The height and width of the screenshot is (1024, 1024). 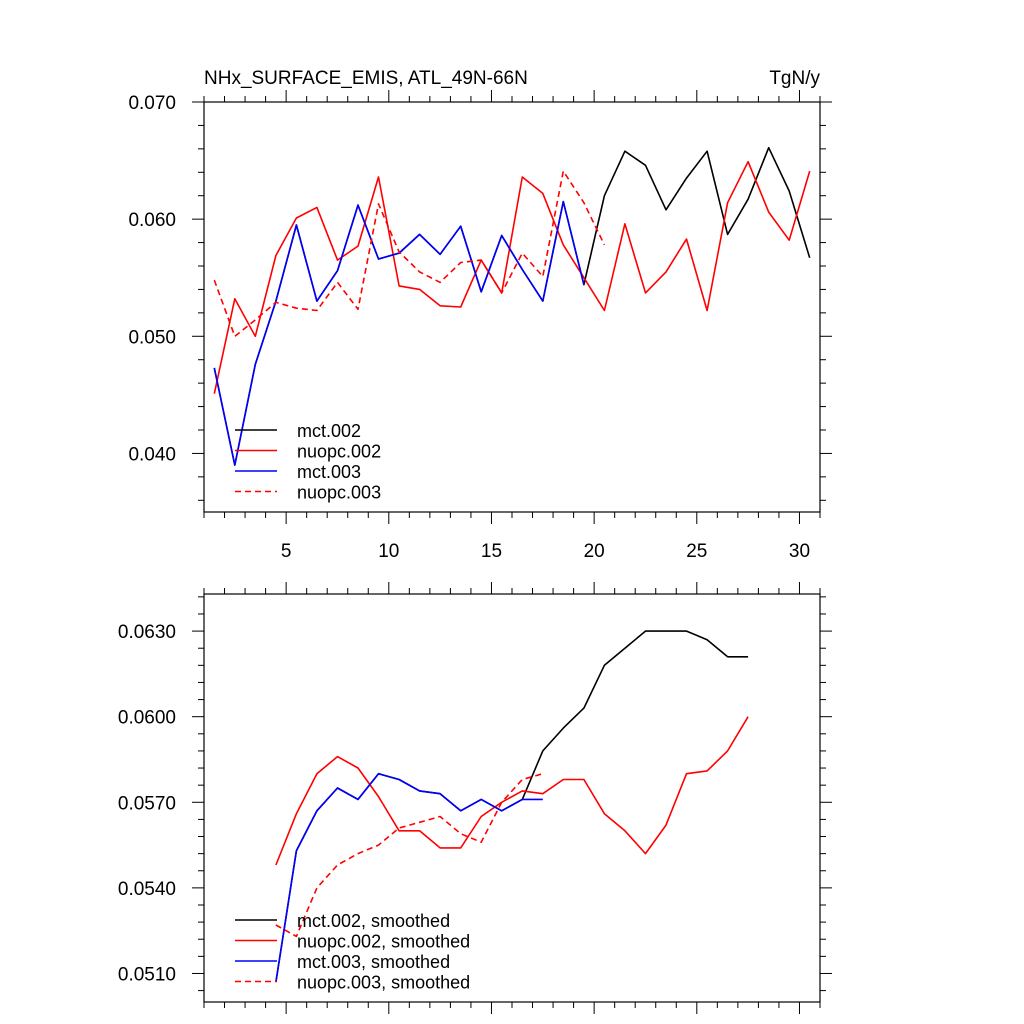 I want to click on y-tick-label: 0.0630, so click(x=147, y=632).